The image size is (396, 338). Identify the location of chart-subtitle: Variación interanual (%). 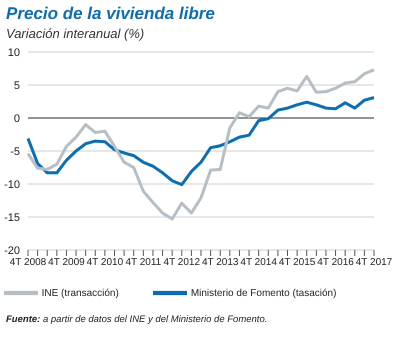
(75, 33).